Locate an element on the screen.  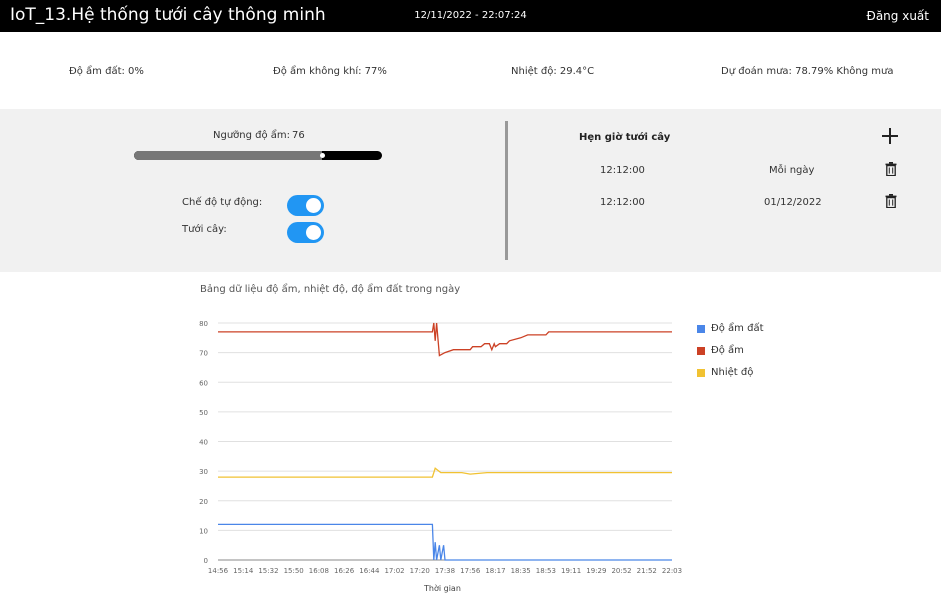
legend-item: Độ ẩm is located at coordinates (720, 350).